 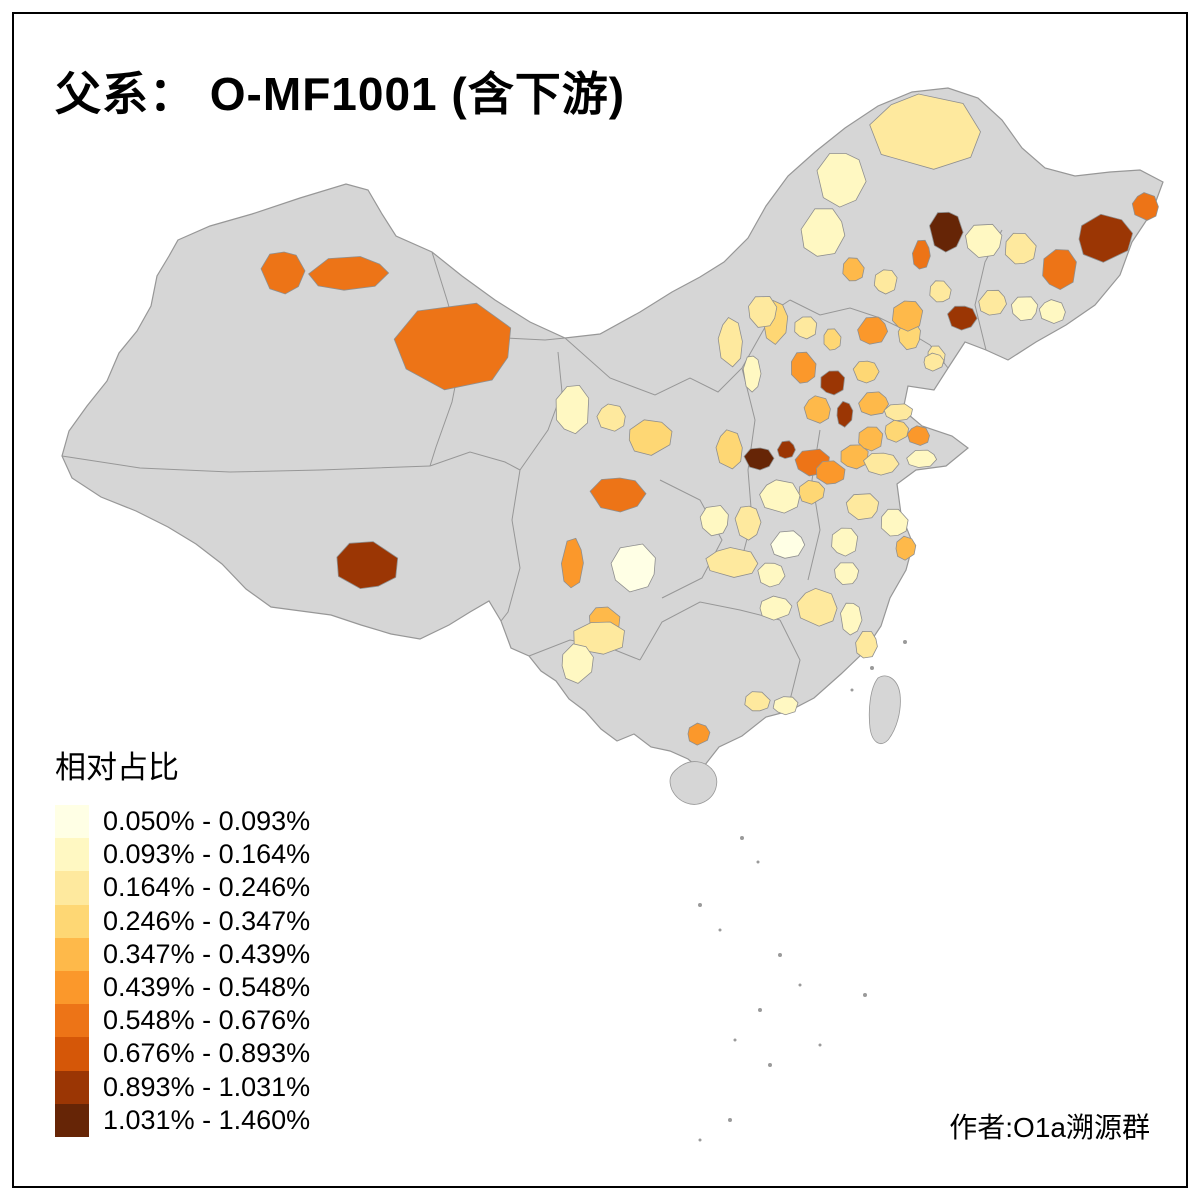 What do you see at coordinates (884, 709) in the screenshot?
I see `taiwan-island` at bounding box center [884, 709].